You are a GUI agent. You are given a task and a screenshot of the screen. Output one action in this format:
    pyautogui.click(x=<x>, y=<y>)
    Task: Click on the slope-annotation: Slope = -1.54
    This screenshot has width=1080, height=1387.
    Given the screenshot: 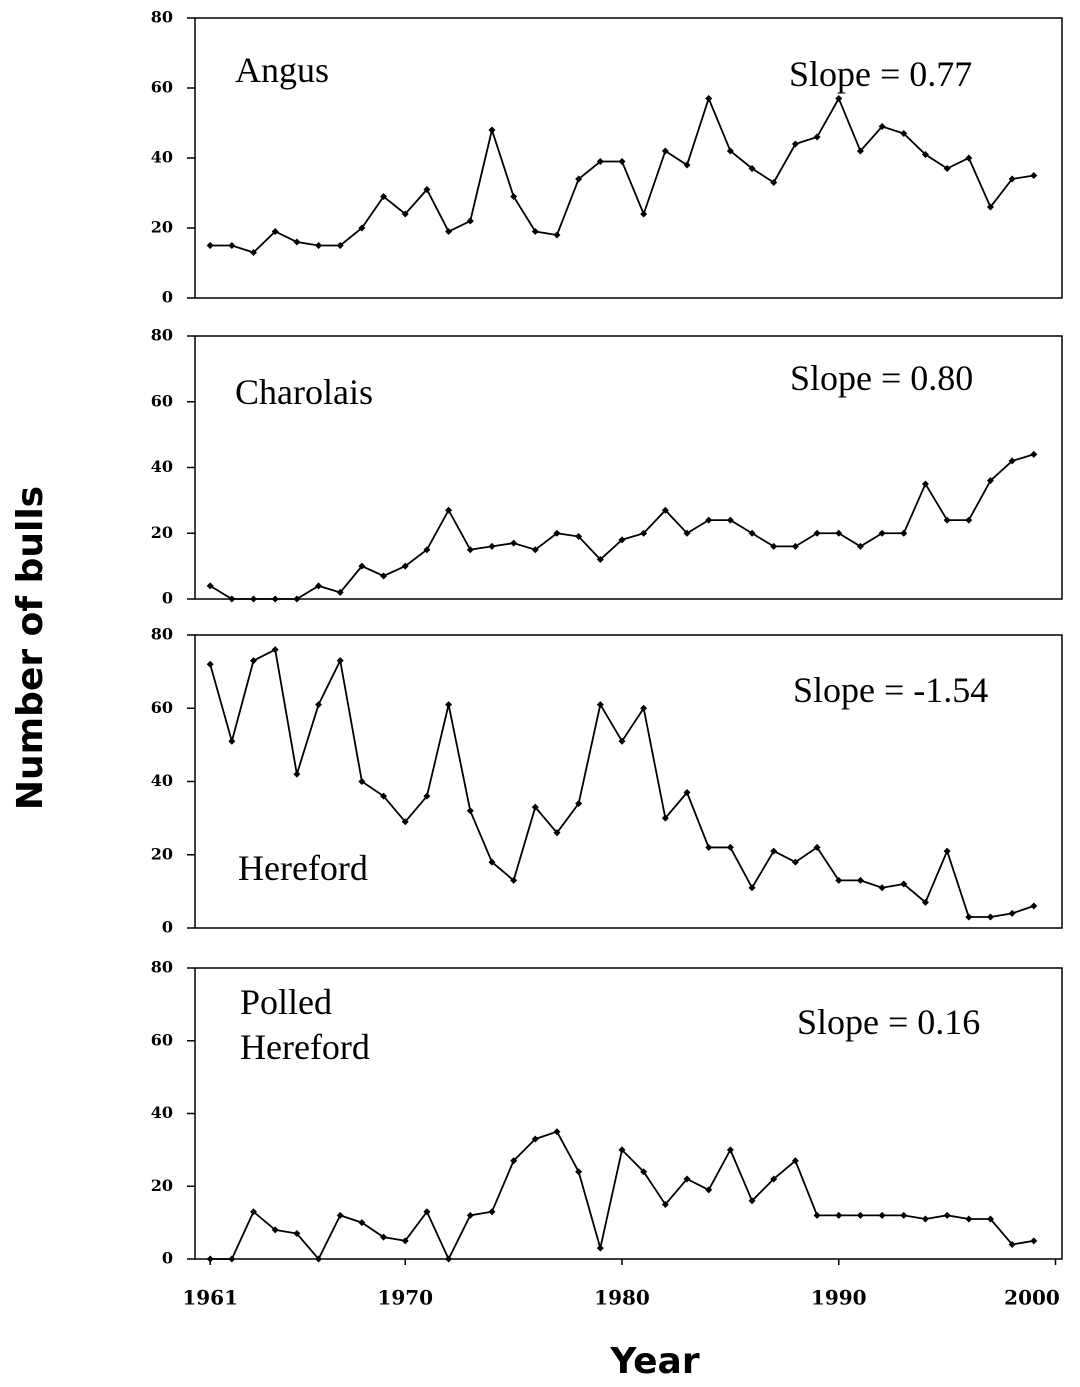 What is the action you would take?
    pyautogui.click(x=891, y=690)
    